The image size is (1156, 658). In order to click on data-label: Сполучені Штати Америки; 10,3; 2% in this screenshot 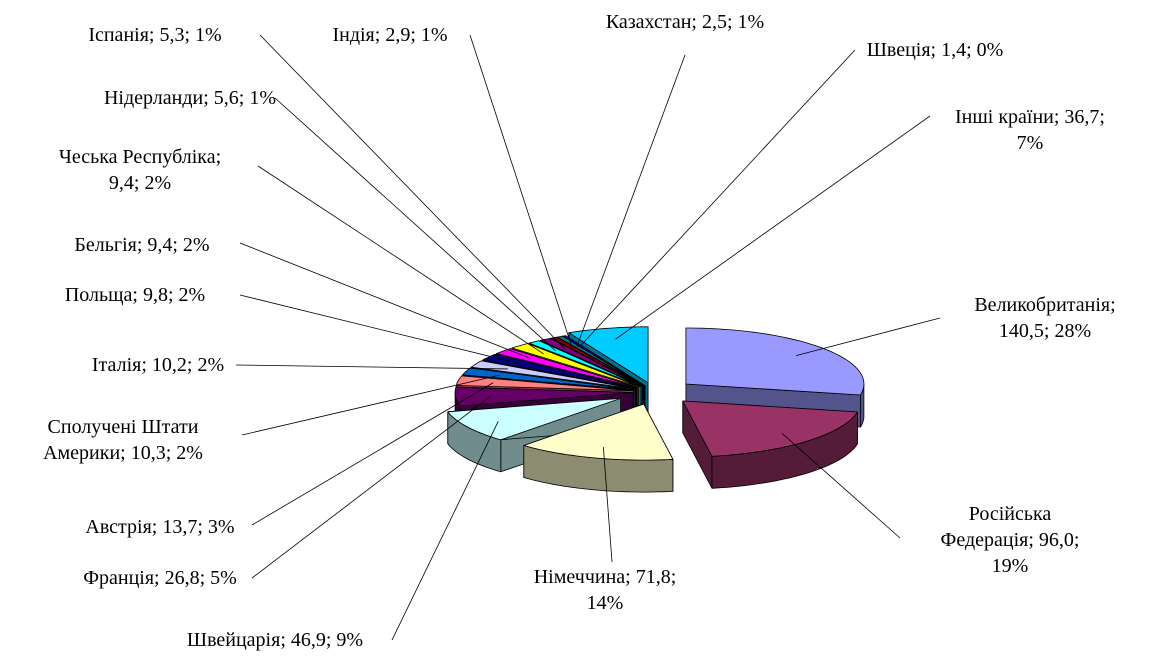, I will do `click(123, 440)`.